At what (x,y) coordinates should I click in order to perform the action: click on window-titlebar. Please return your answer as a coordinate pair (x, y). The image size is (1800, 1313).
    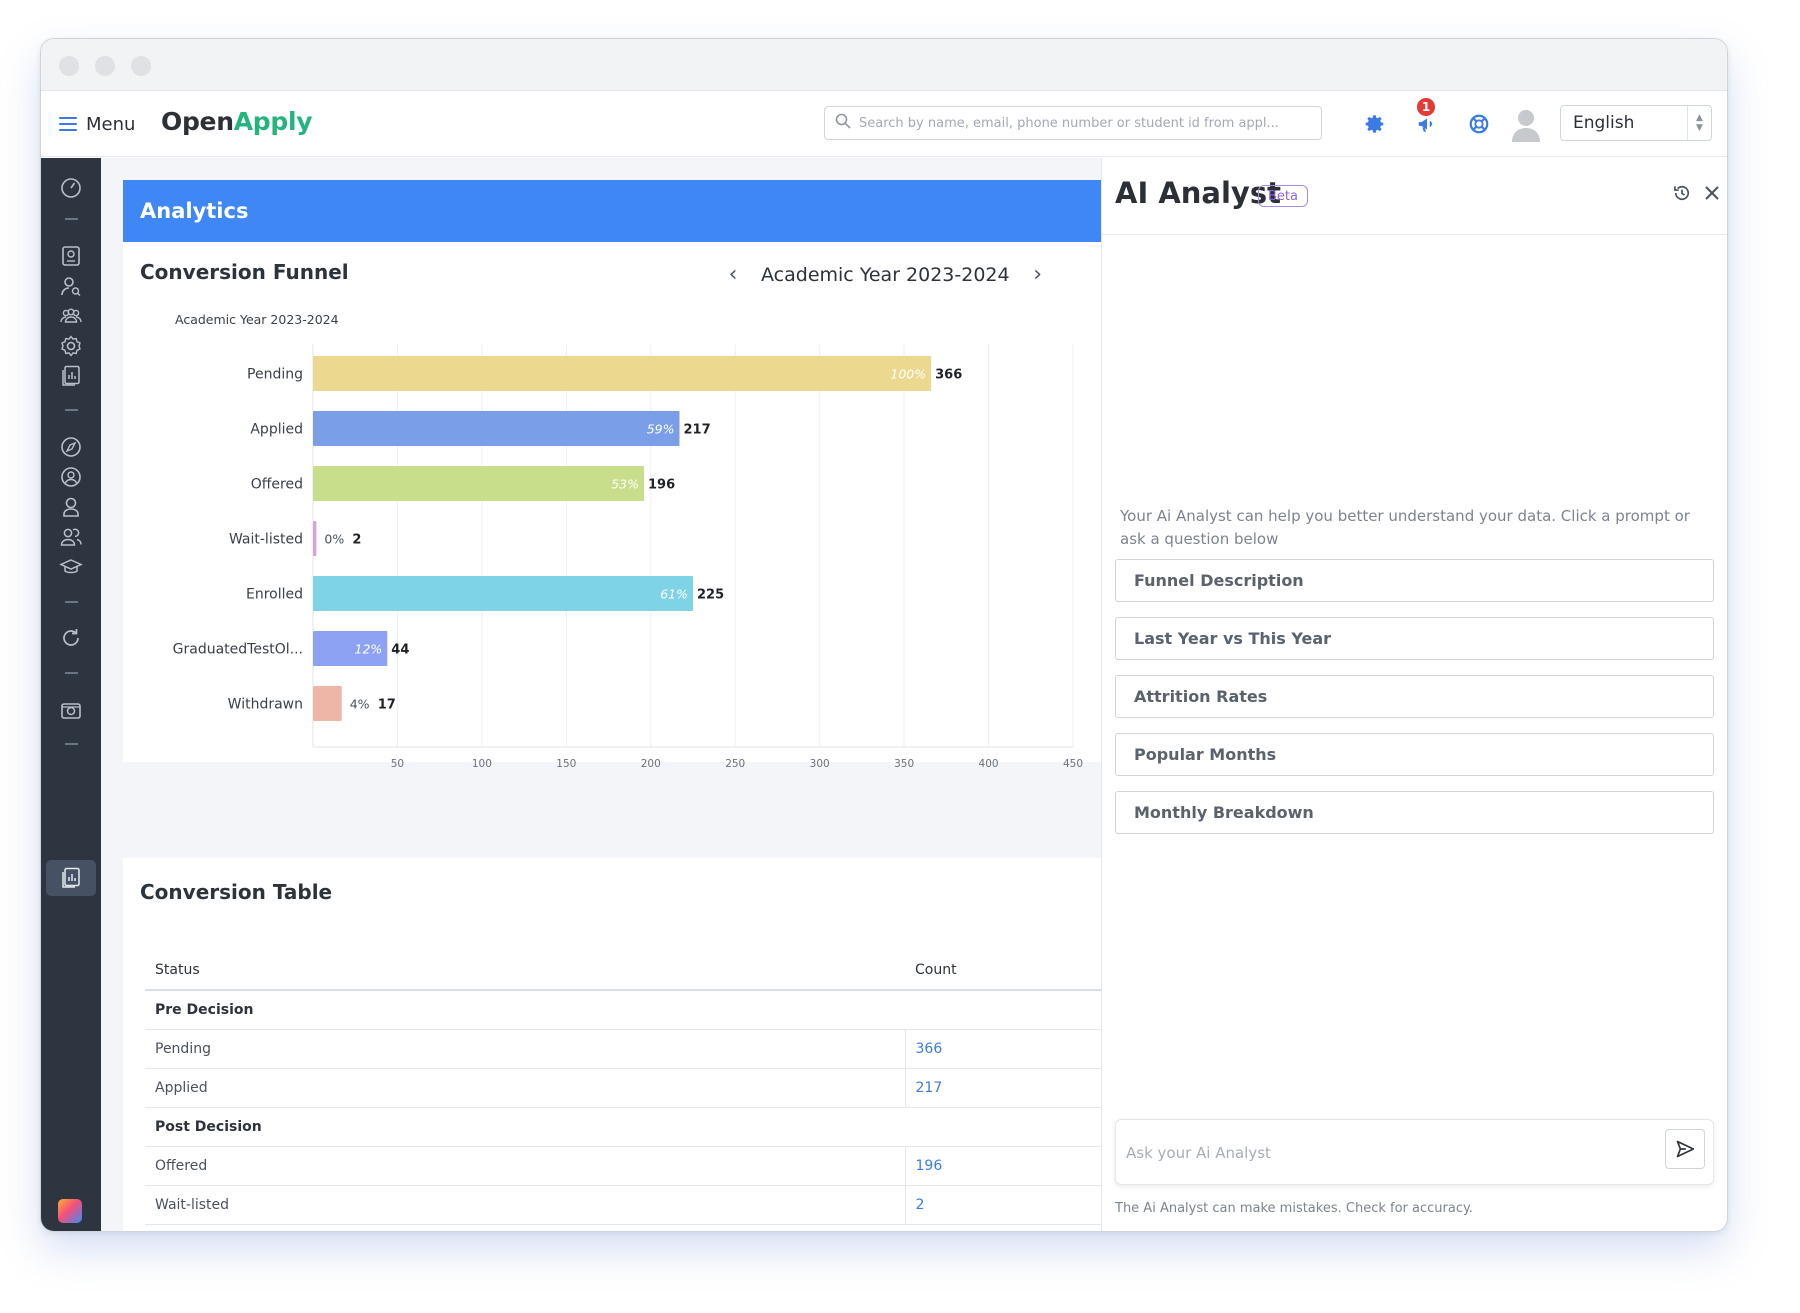
    Looking at the image, I should click on (884, 65).